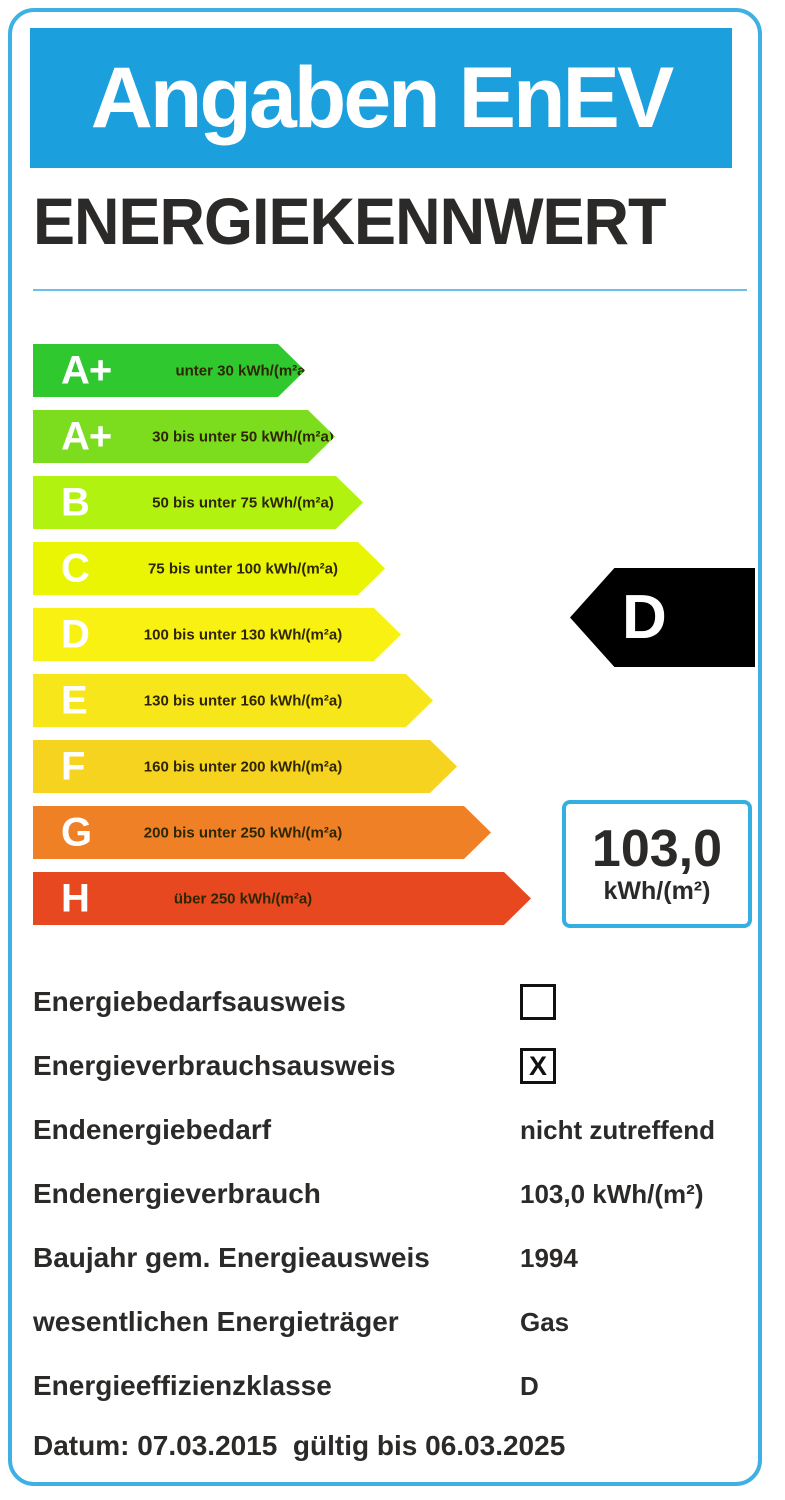 The width and height of the screenshot is (785, 1500). What do you see at coordinates (75, 898) in the screenshot?
I see `scale-letter: H` at bounding box center [75, 898].